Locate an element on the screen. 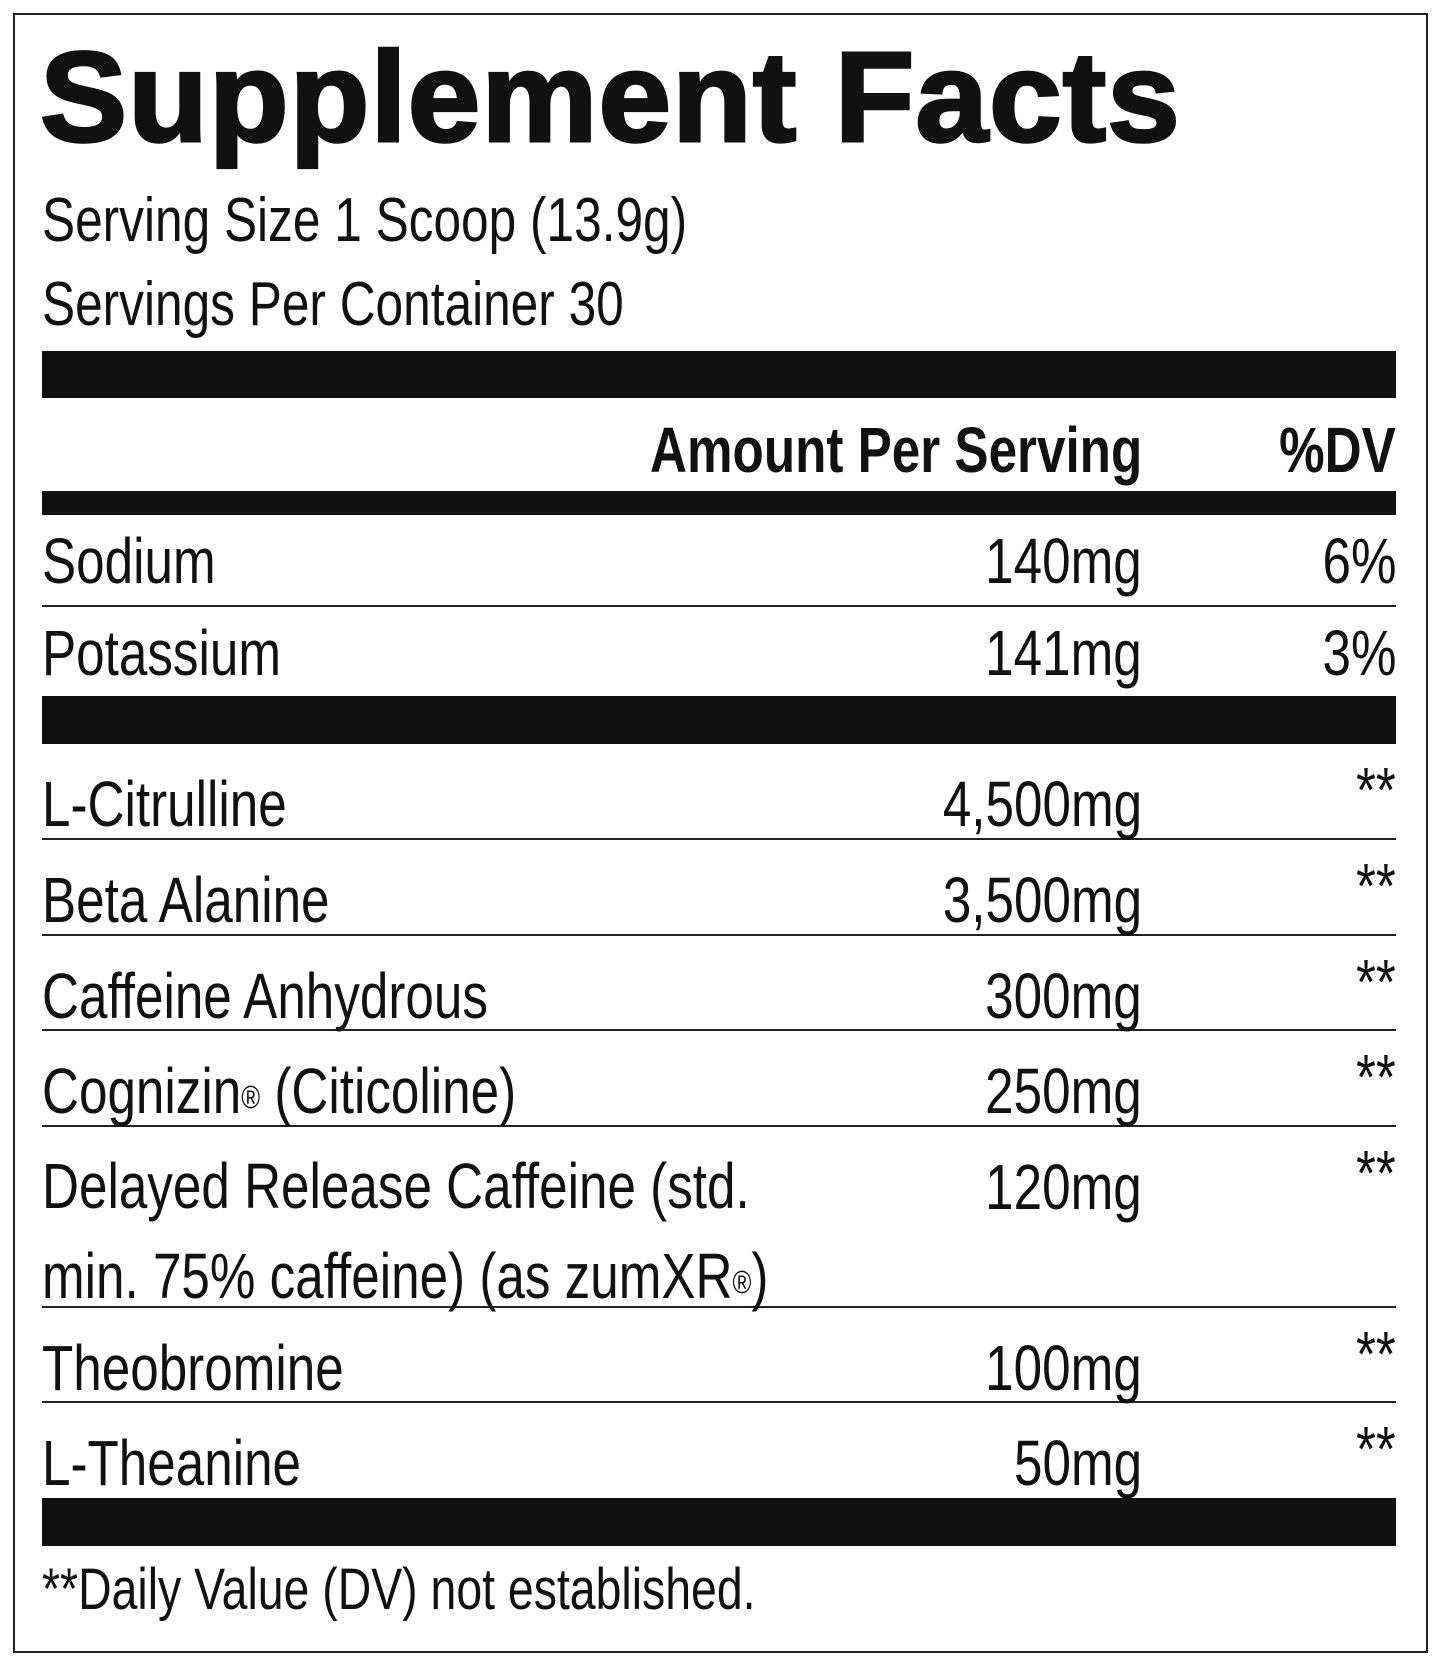 Image resolution: width=1445 pixels, height=1671 pixels. amount-header: Amount Per Serving is located at coordinates (895, 450).